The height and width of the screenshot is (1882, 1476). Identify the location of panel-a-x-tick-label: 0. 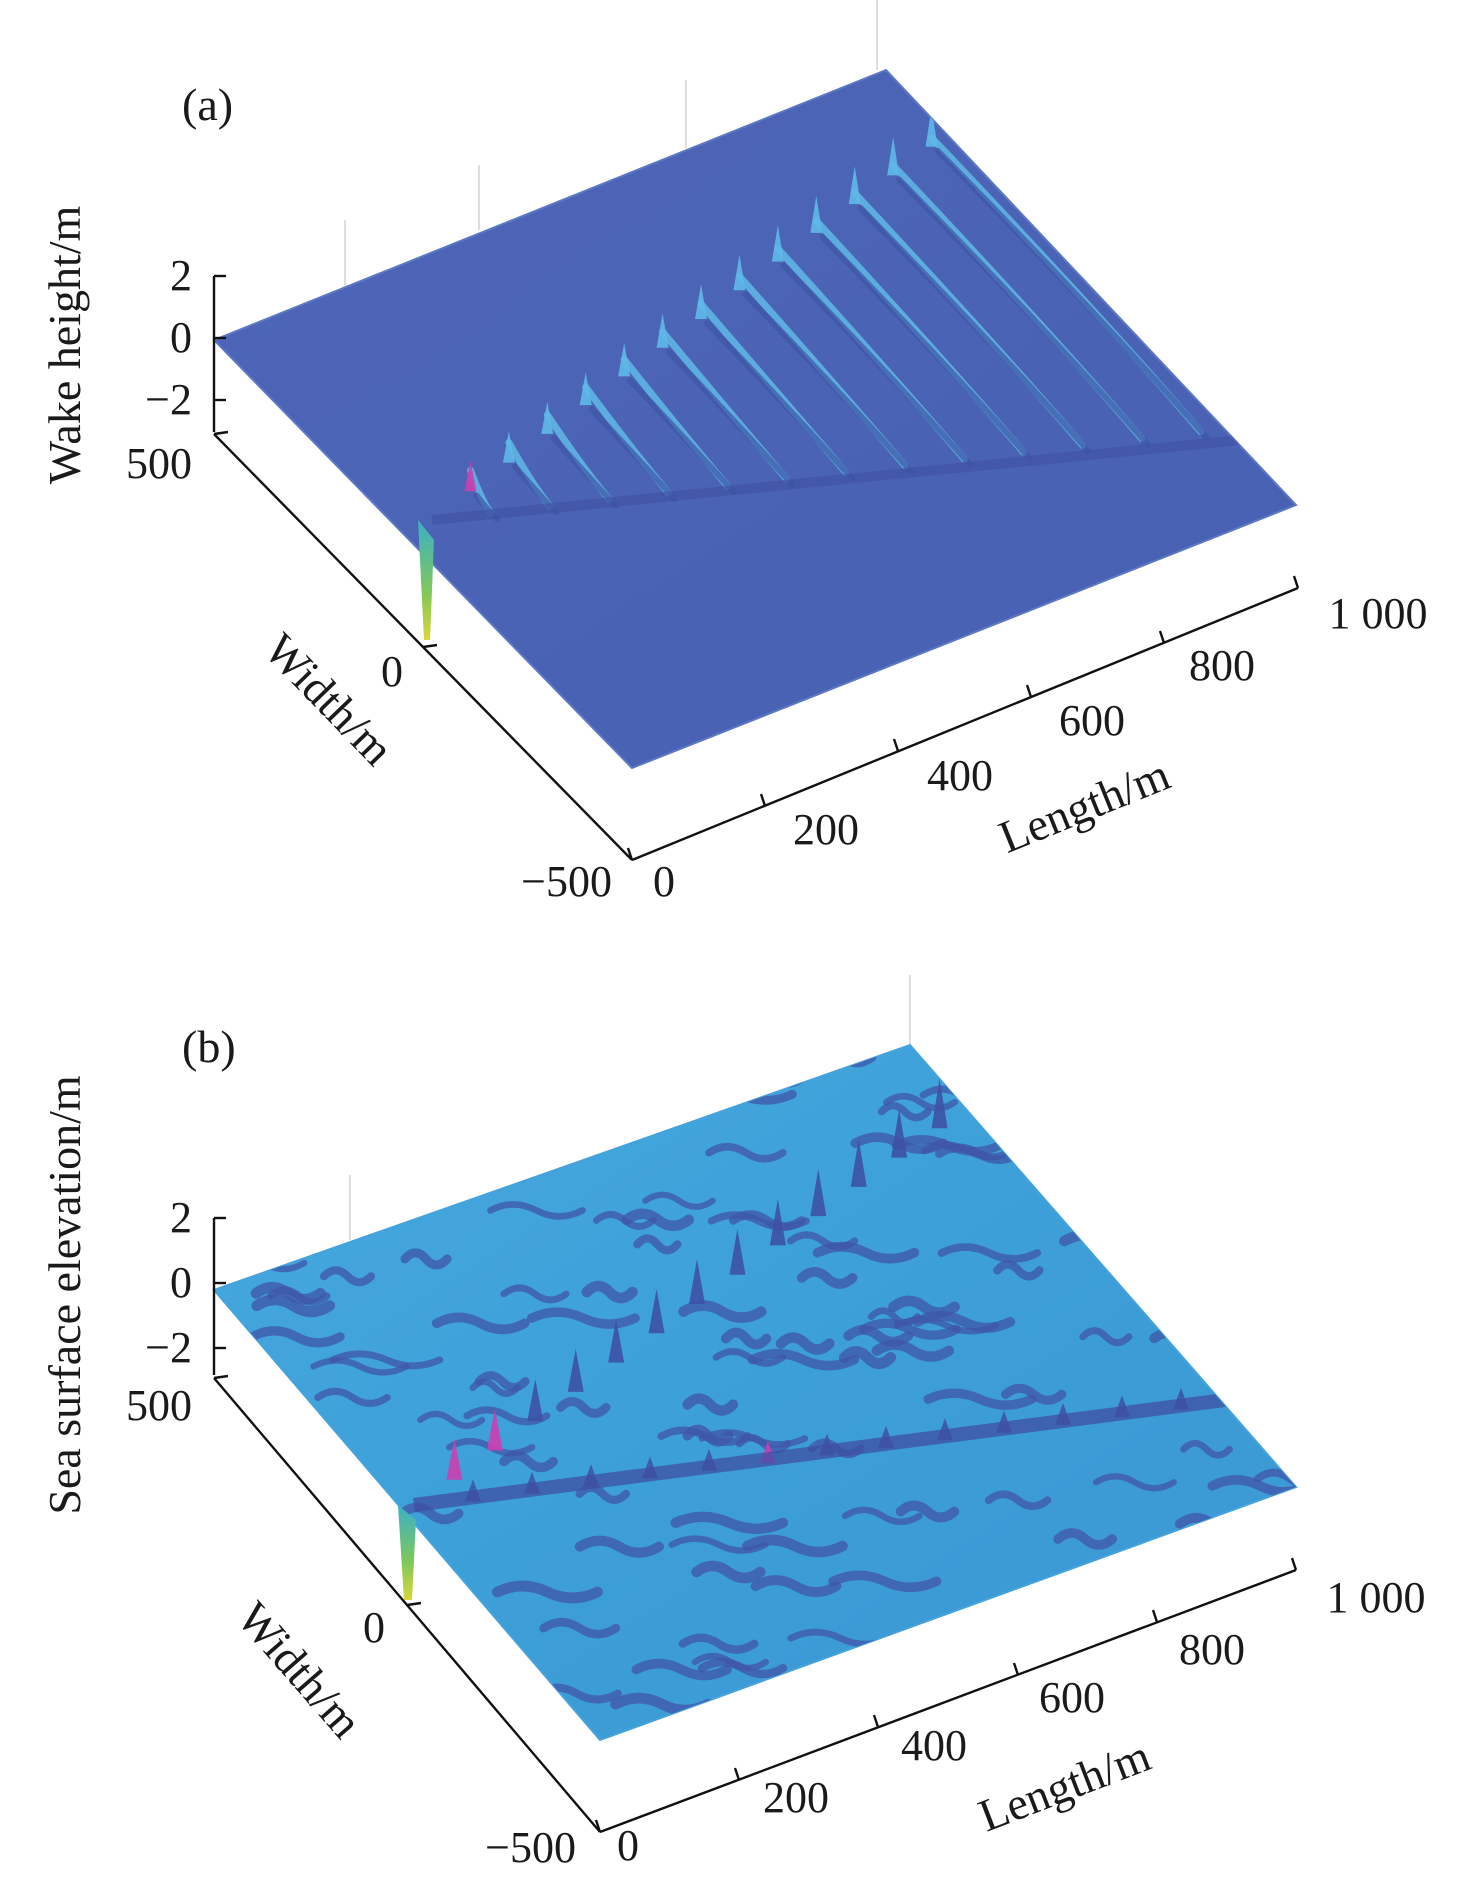
(664, 881).